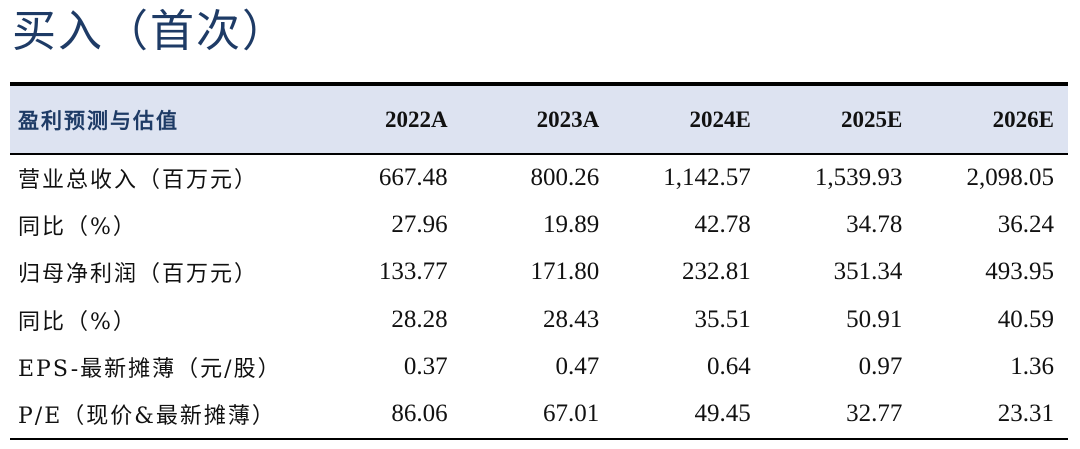 The height and width of the screenshot is (449, 1080). I want to click on table-cell: 351.34, so click(868, 272).